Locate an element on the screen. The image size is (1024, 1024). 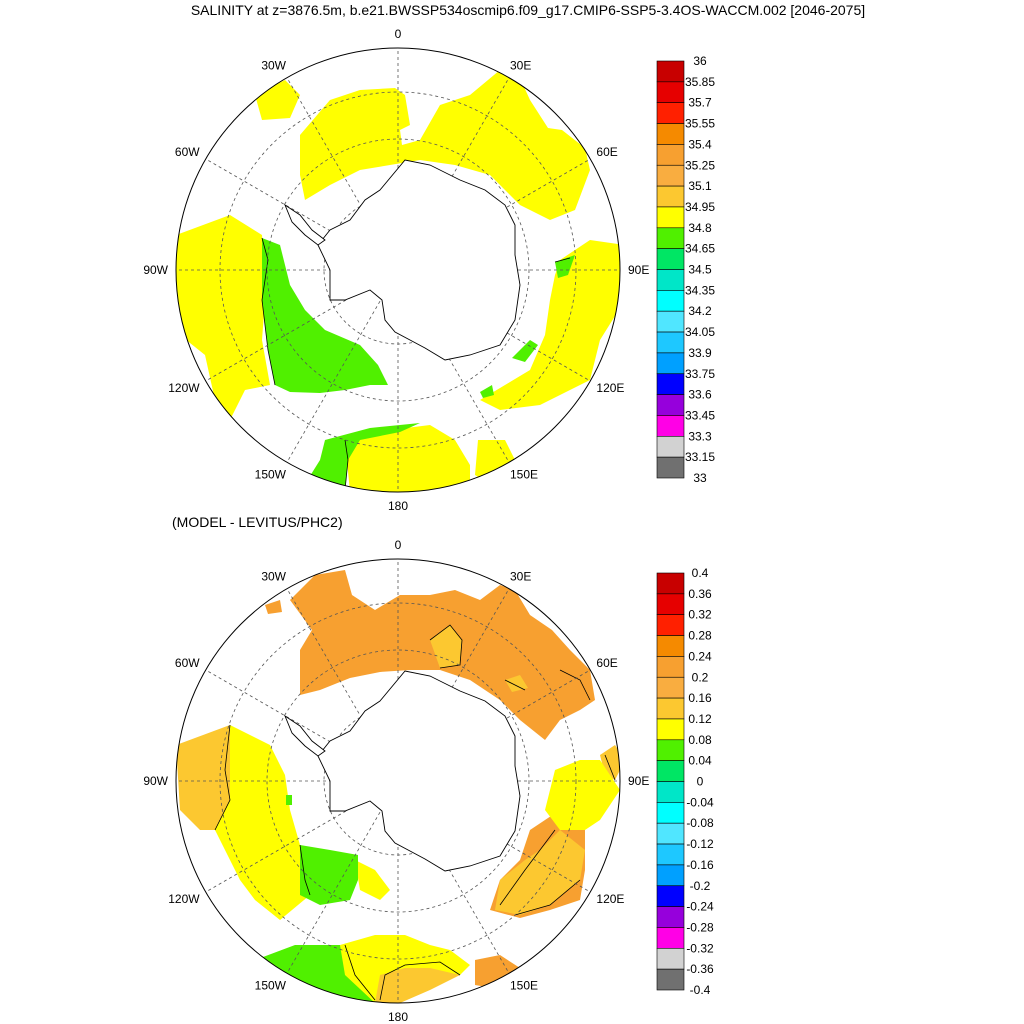
panel-title: (MODEL - LEVITUS/PHC2) is located at coordinates (257, 522).